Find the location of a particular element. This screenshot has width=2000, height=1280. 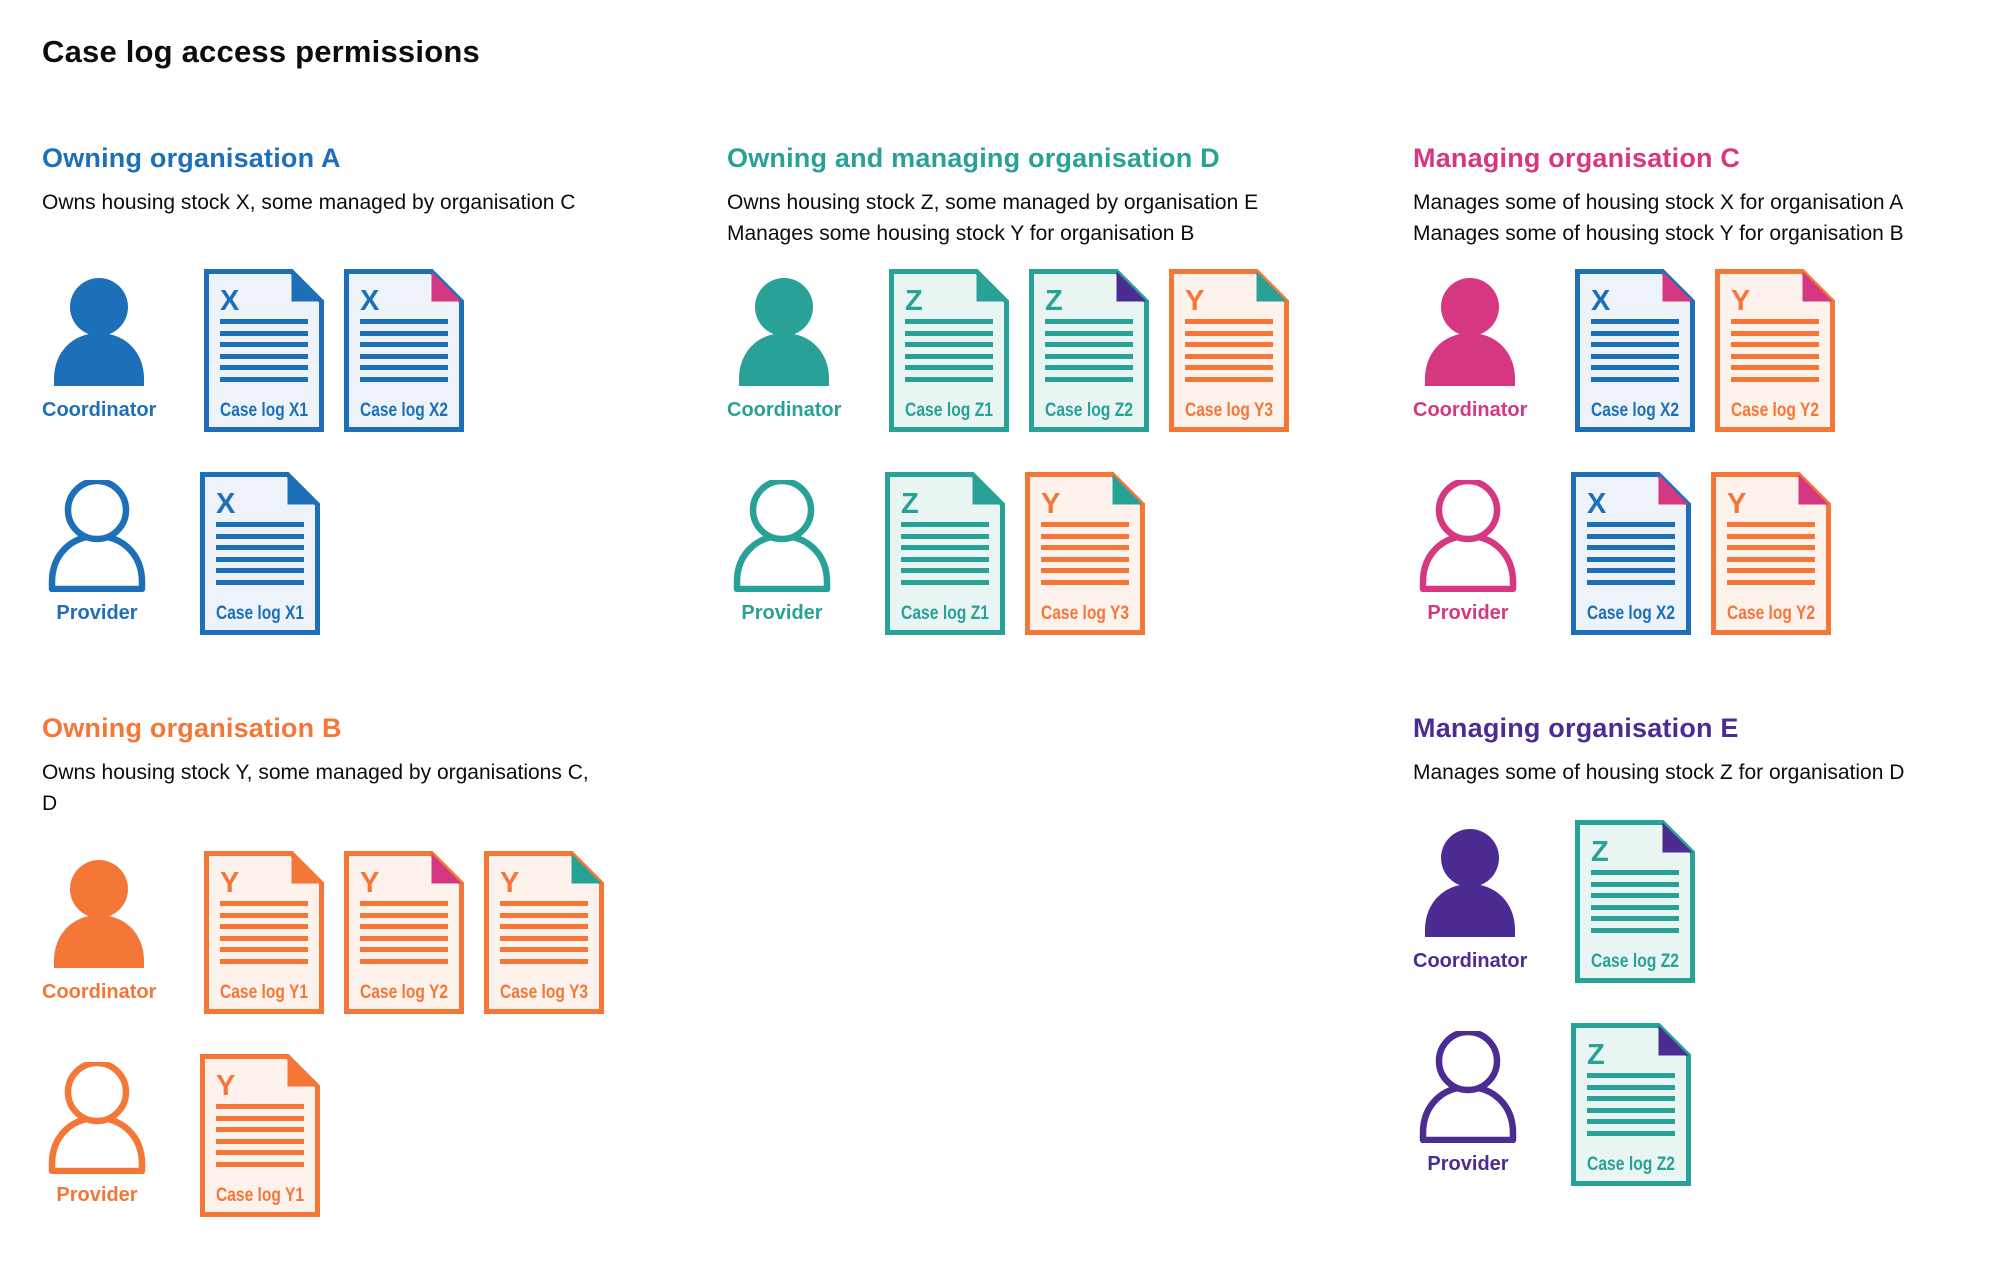

case-log-document: Z Case log Z2 is located at coordinates (1631, 1104).